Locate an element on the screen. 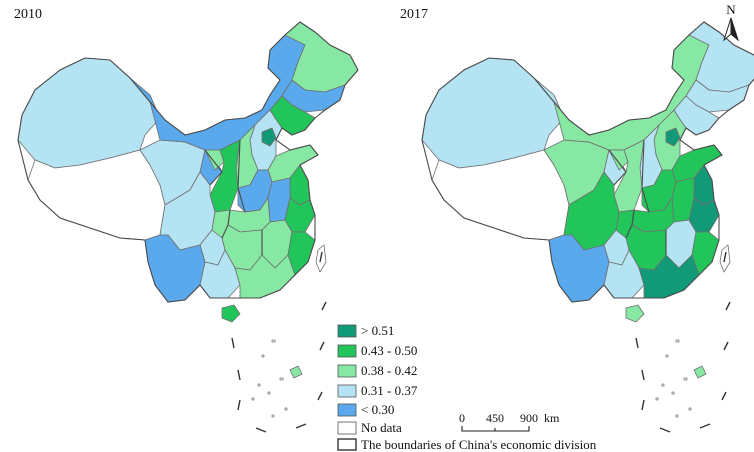  scale-tick-0: 0 is located at coordinates (462, 418).